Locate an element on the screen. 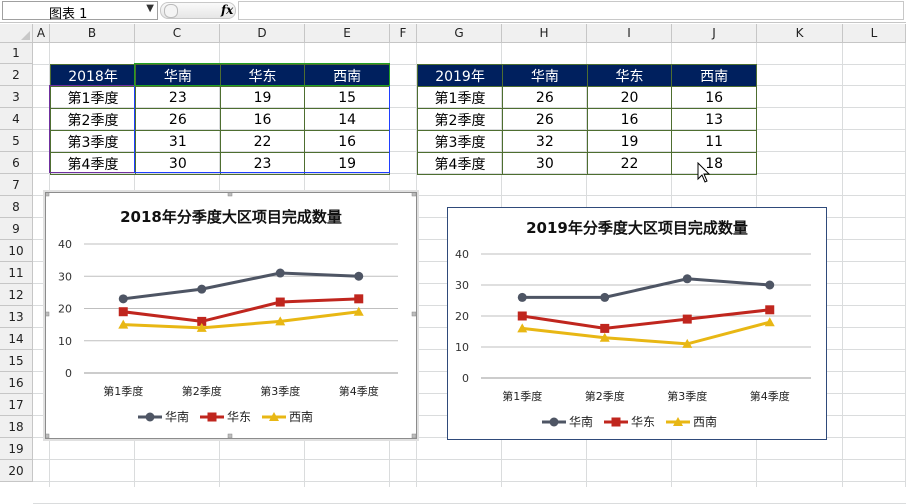 This screenshot has width=906, height=504. chevron-down-icon: ▼ is located at coordinates (150, 8).